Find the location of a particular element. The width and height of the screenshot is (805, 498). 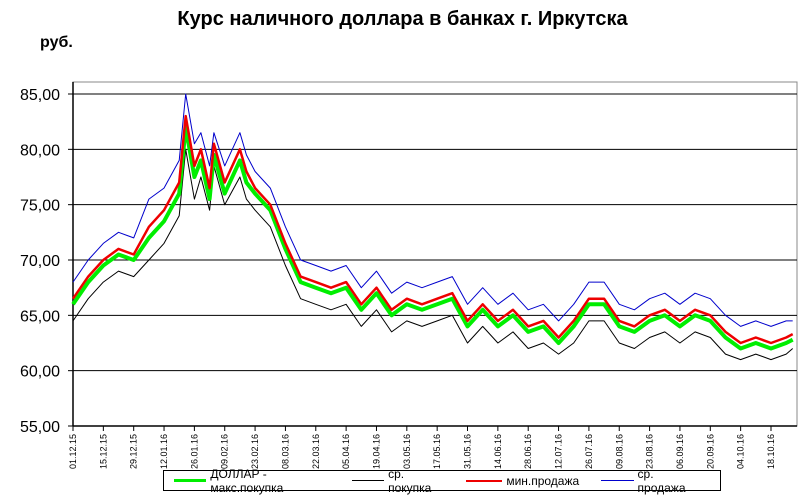

y-axis-label: руб. is located at coordinates (56, 42).